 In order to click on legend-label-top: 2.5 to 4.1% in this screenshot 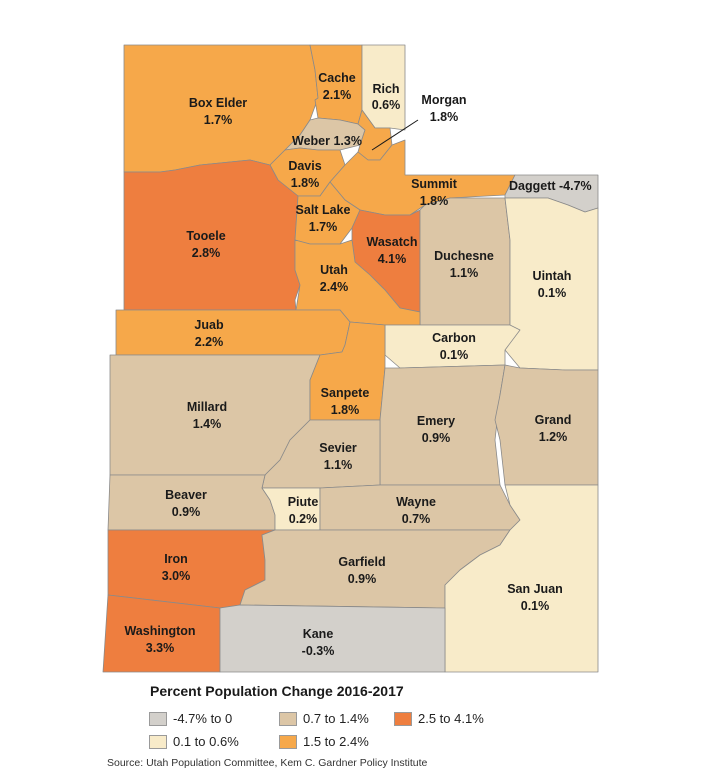, I will do `click(451, 718)`.